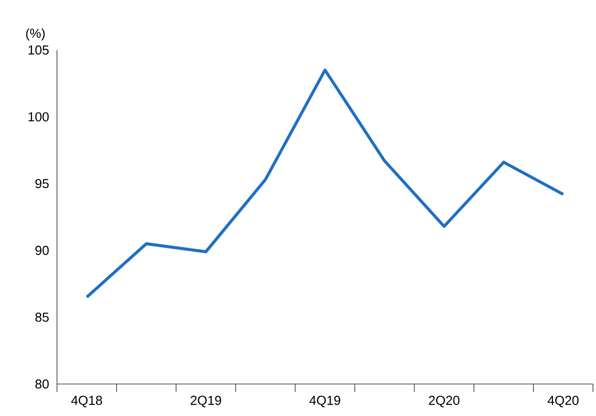 This screenshot has width=596, height=416. I want to click on x-tick-label: 4Q18, so click(86, 402).